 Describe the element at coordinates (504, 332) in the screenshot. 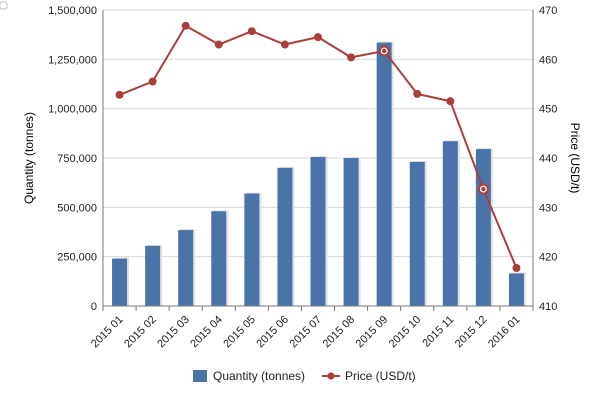

I see `x-tick-label: 2016 01` at that location.